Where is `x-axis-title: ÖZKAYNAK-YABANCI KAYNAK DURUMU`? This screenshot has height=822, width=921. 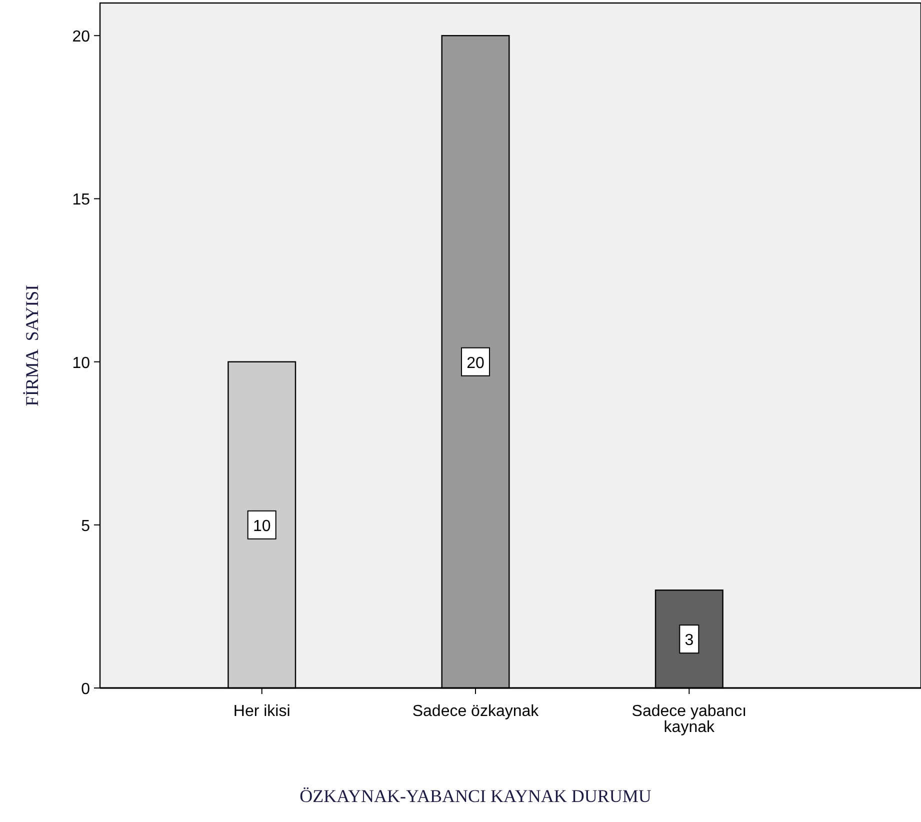
x-axis-title: ÖZKAYNAK-YABANCI KAYNAK DURUMU is located at coordinates (476, 796).